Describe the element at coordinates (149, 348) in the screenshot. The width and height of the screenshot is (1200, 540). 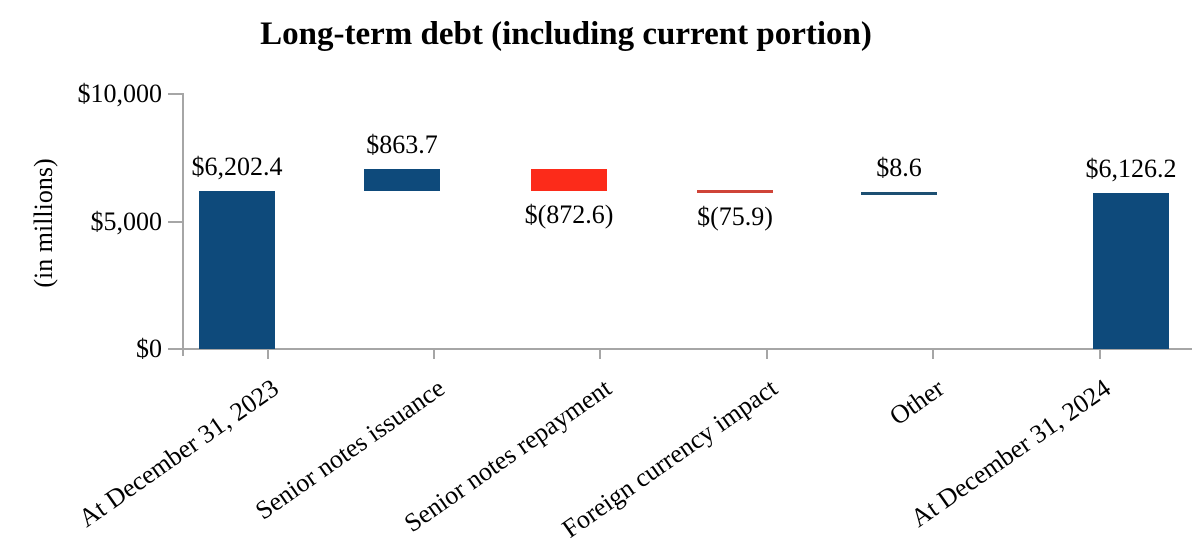
I see `y-axis-tick-label: $0` at that location.